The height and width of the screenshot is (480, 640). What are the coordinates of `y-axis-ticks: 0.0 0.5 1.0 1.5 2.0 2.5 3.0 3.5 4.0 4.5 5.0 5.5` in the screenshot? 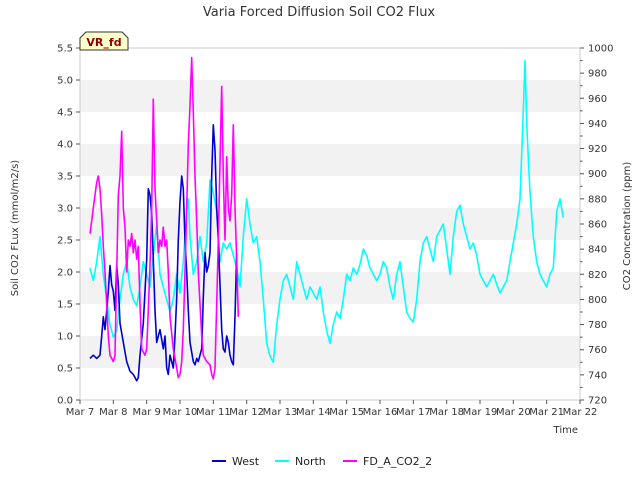 It's located at (68, 225).